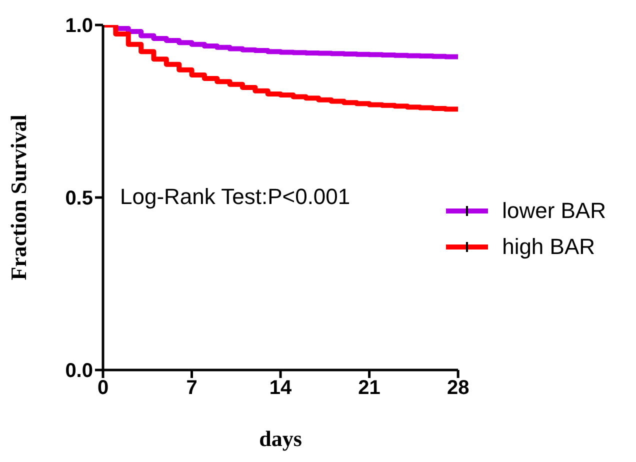  What do you see at coordinates (79, 199) in the screenshot?
I see `y-tick-label: 0.5` at bounding box center [79, 199].